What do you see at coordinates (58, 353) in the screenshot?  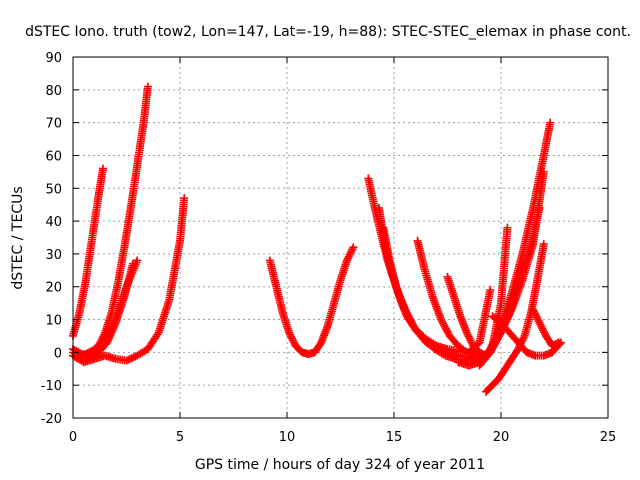 I see `y-tick-label: 0` at bounding box center [58, 353].